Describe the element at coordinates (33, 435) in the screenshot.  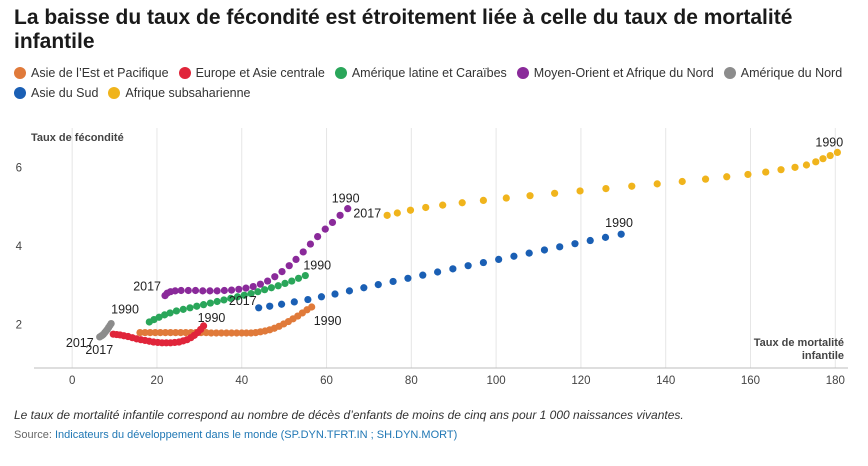
I see `source-label: Source:` at that location.